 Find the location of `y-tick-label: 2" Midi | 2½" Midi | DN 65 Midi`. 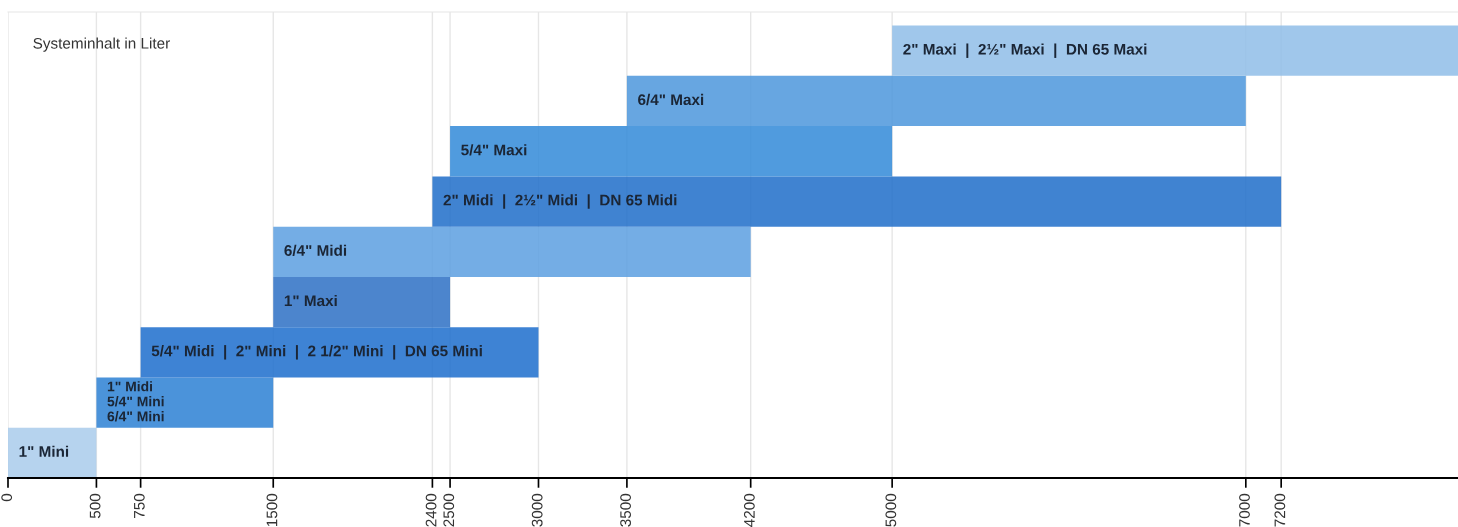

y-tick-label: 2" Midi | 2½" Midi | DN 65 Midi is located at coordinates (560, 201).